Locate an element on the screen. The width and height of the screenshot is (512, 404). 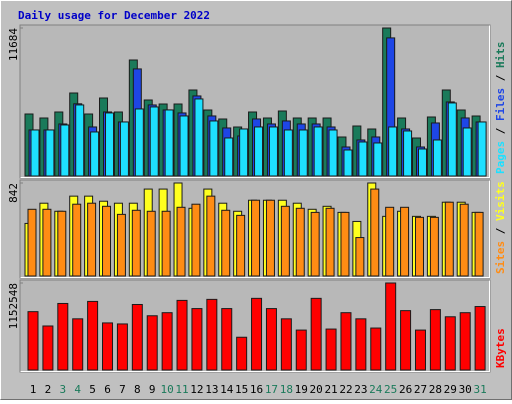
x-tick-label: 17 is located at coordinates (271, 389).